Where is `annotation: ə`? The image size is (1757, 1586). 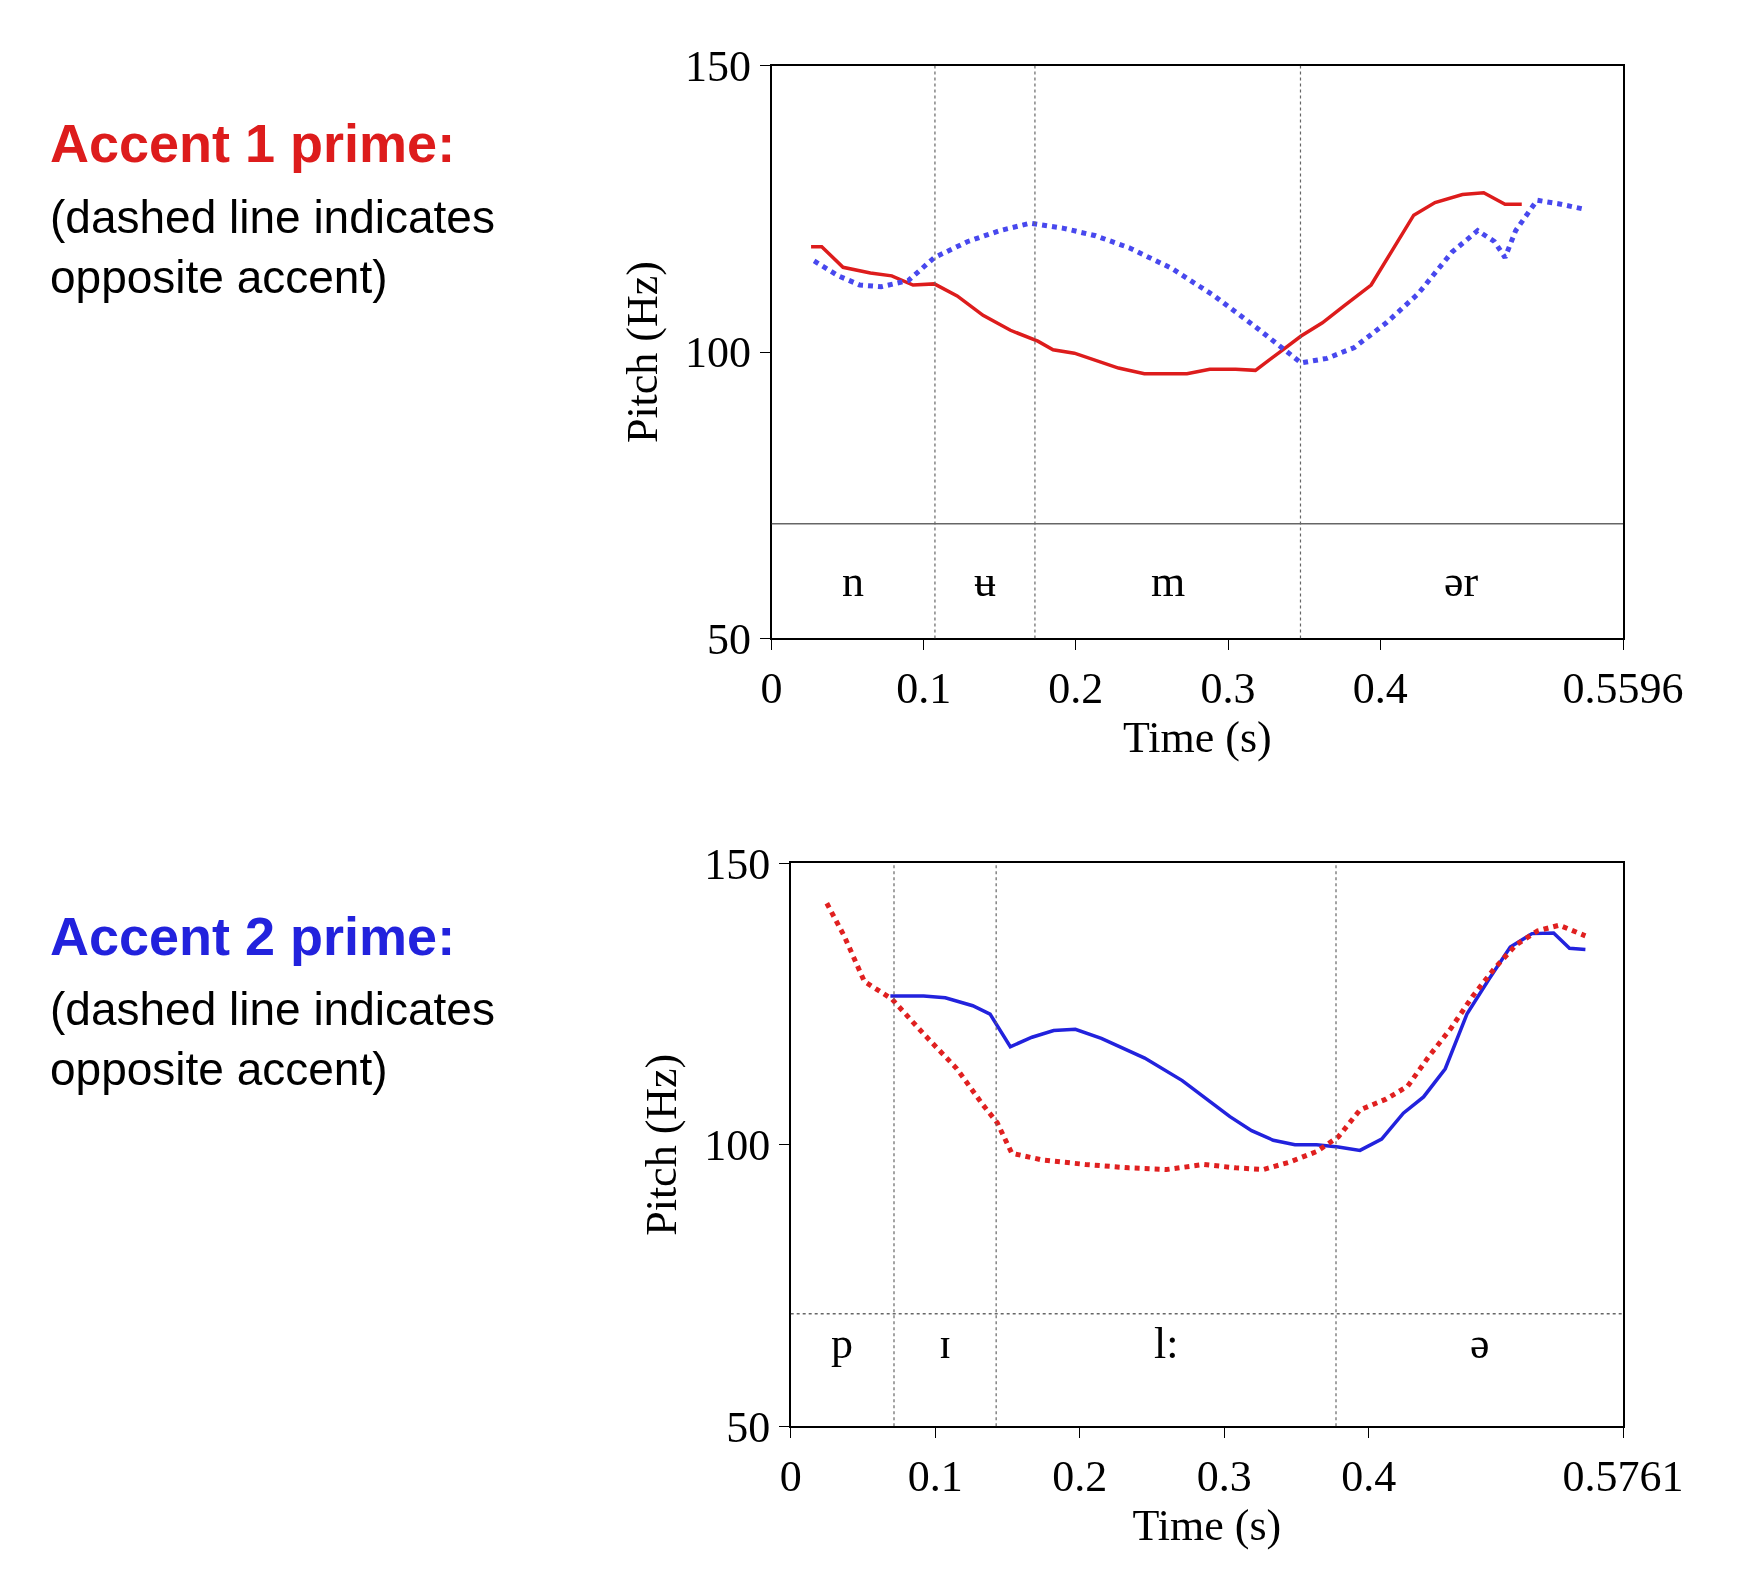
annotation: ə is located at coordinates (1480, 1343).